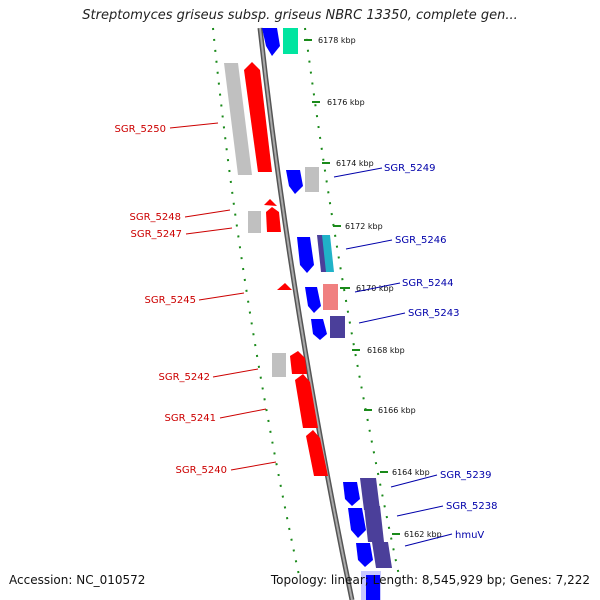  I want to click on scale-mark-6174: 6174 kbp, so click(355, 163).